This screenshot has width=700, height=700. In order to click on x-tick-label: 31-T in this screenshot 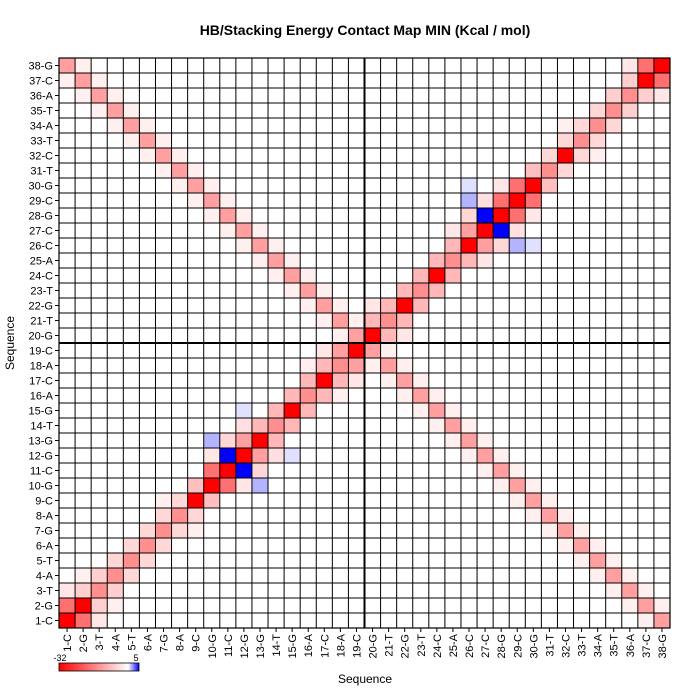, I will do `click(550, 645)`.